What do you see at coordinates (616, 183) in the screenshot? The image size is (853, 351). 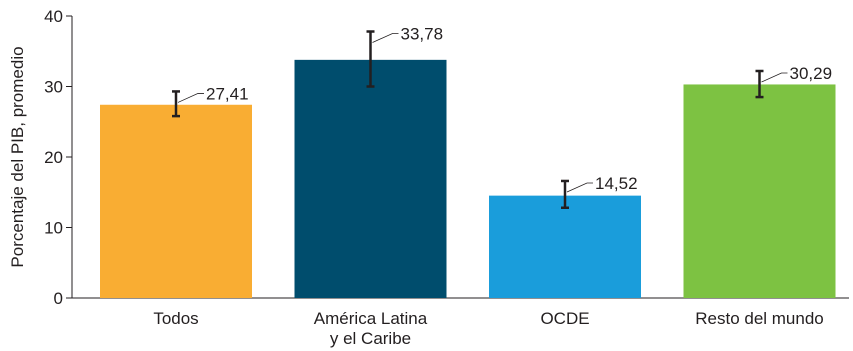 I see `data-label-2: 14,52` at bounding box center [616, 183].